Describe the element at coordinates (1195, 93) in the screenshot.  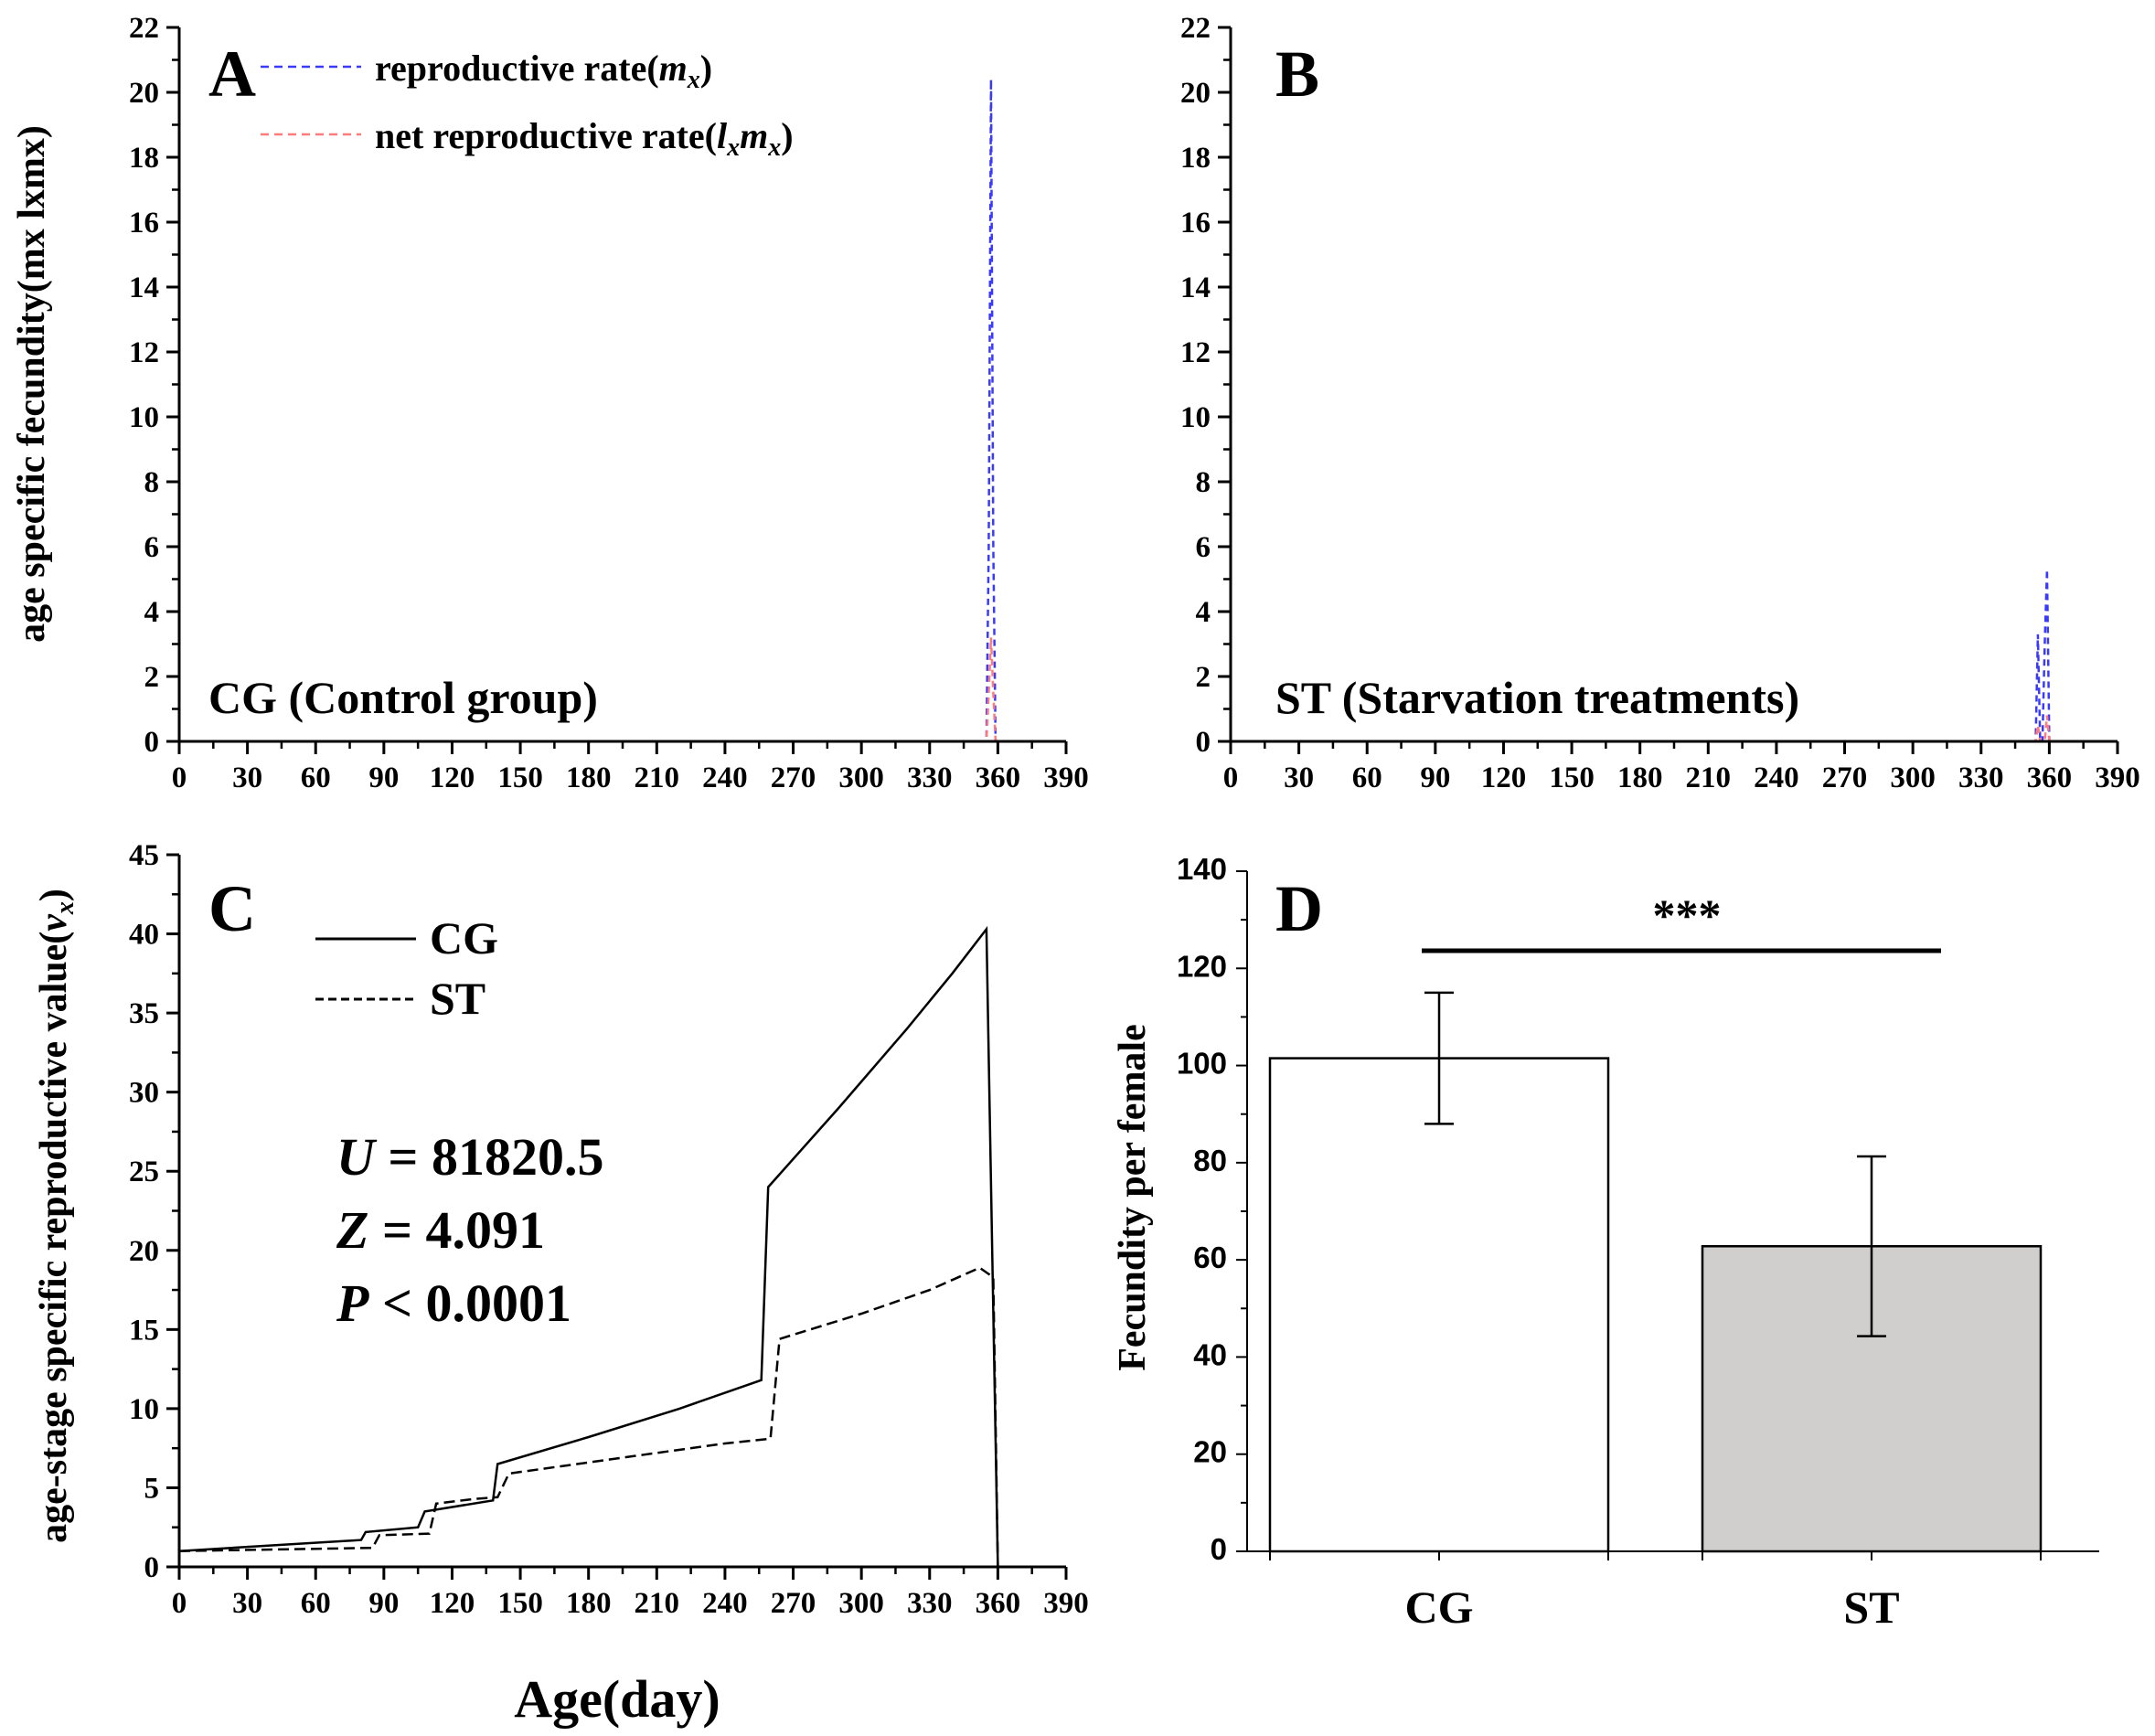
I see `panel-b-ytick-label: 20` at that location.